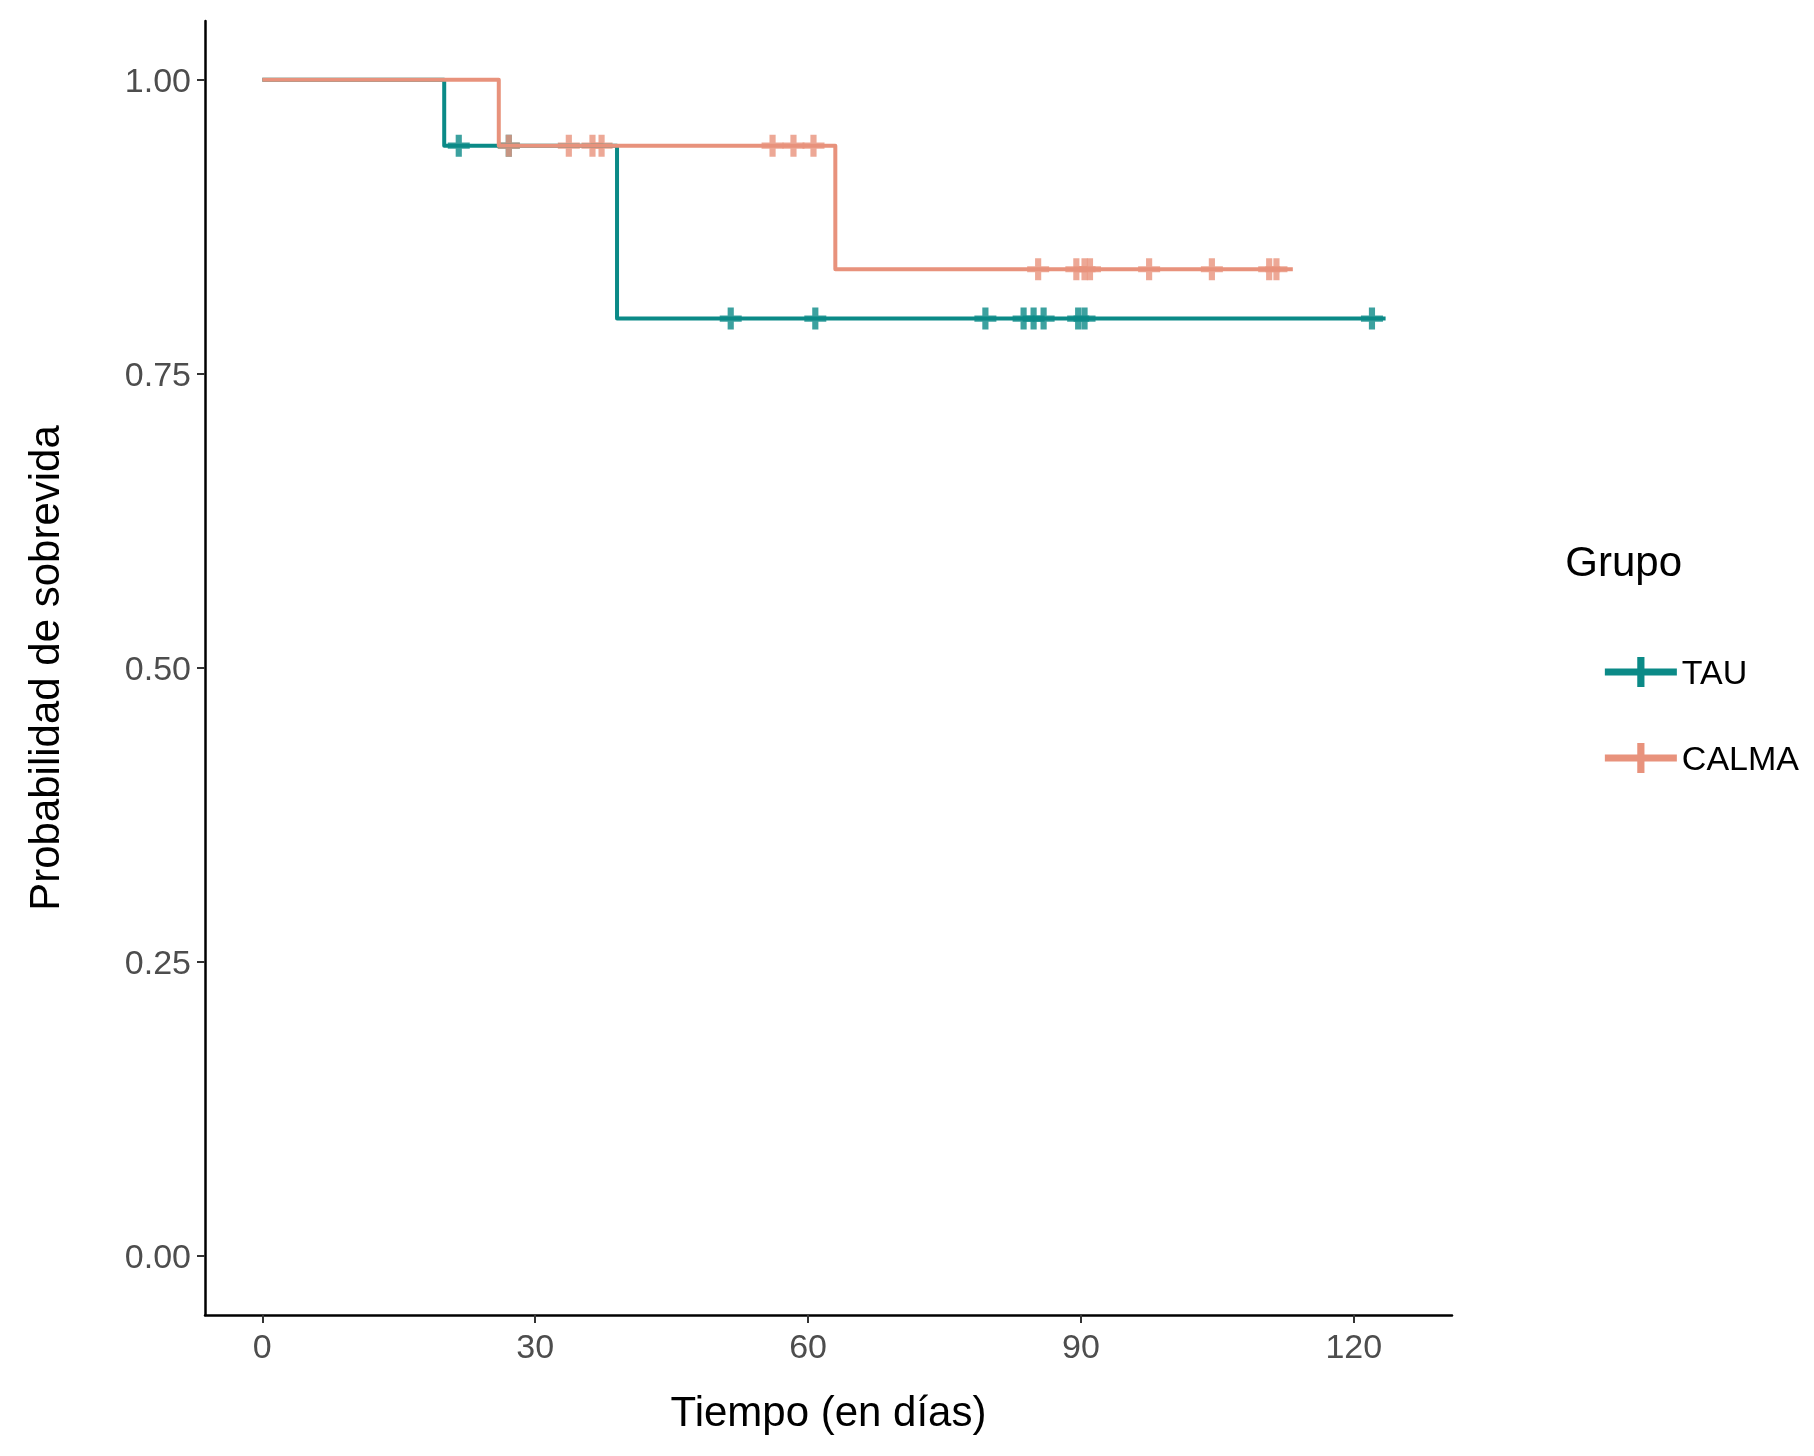  I want to click on x-axis-title: Tiempo (en días), so click(828, 1411).